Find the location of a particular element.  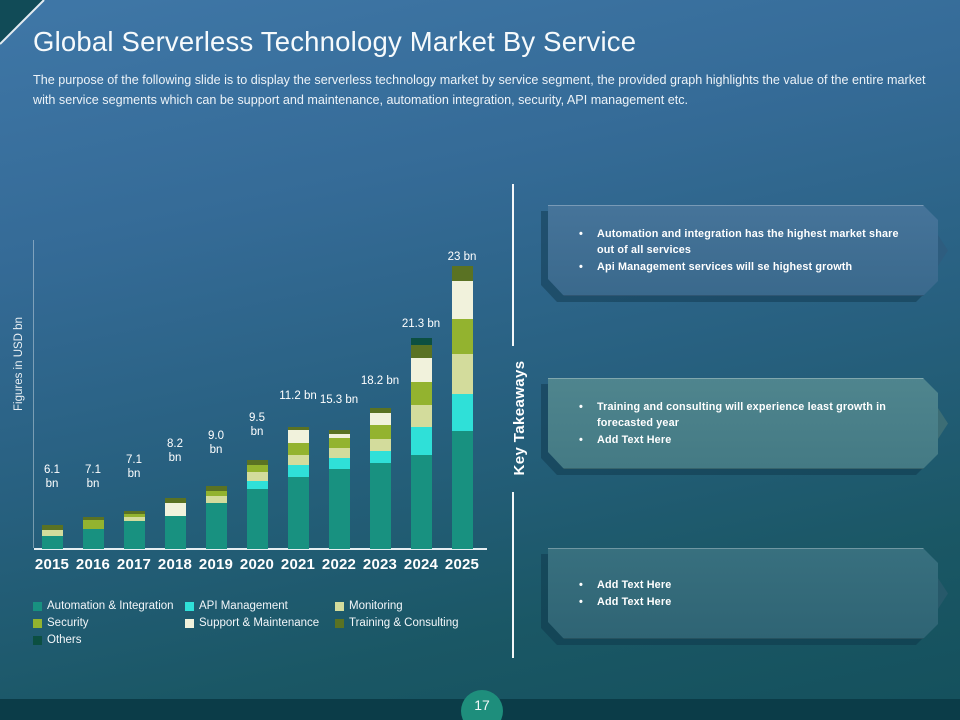

page-number-badge: 17 is located at coordinates (482, 705).